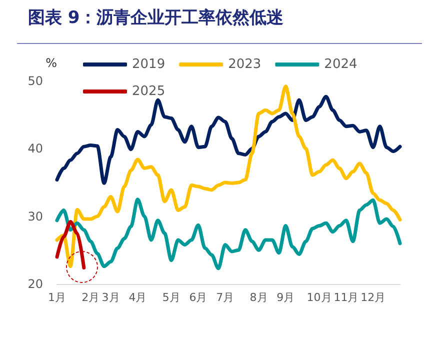 The width and height of the screenshot is (430, 345). Describe the element at coordinates (35, 81) in the screenshot. I see `y-tick-label: 50` at that location.